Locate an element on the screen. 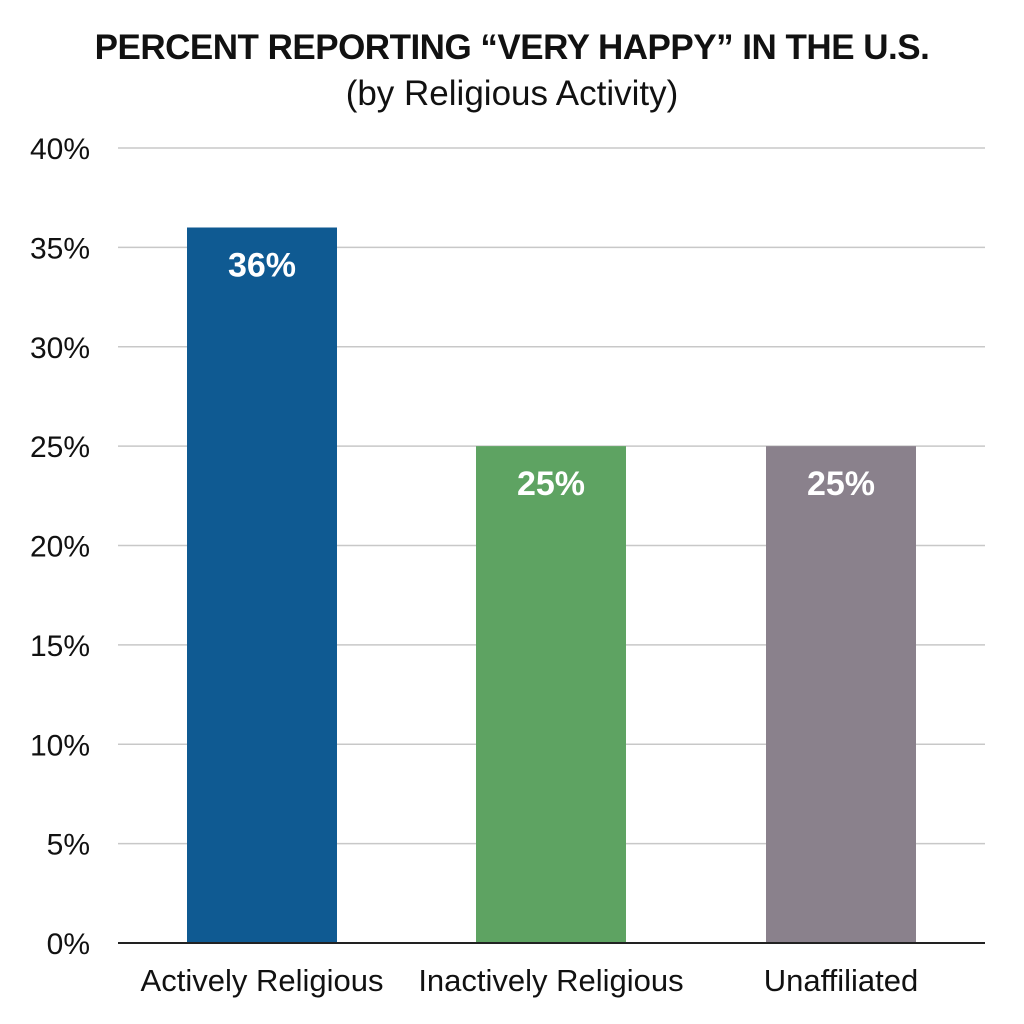 The width and height of the screenshot is (1024, 1024). y-tick-label: 5% is located at coordinates (68, 845).